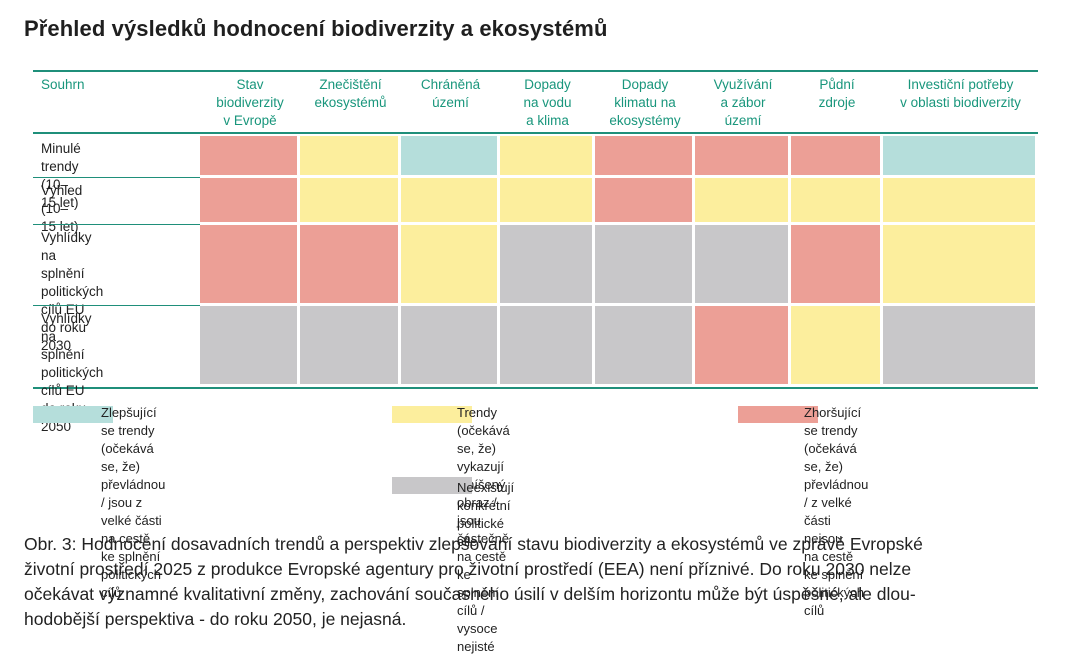  I want to click on column-header: Dopady na vodu a klima, so click(547, 102).